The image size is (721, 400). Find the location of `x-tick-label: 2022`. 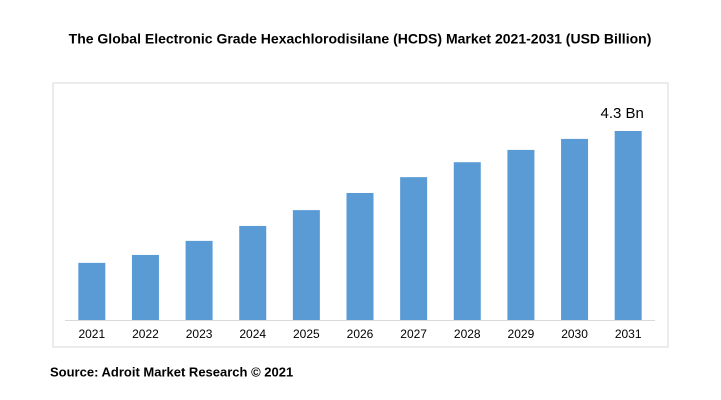

x-tick-label: 2022 is located at coordinates (145, 334).